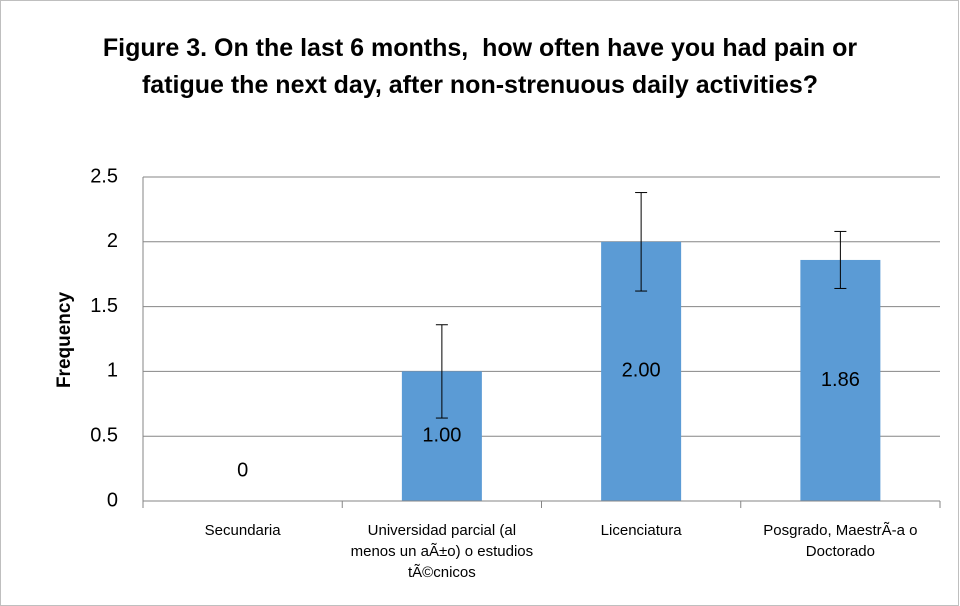 The height and width of the screenshot is (606, 960). I want to click on x-tick-label: Licenciatura, so click(641, 530).